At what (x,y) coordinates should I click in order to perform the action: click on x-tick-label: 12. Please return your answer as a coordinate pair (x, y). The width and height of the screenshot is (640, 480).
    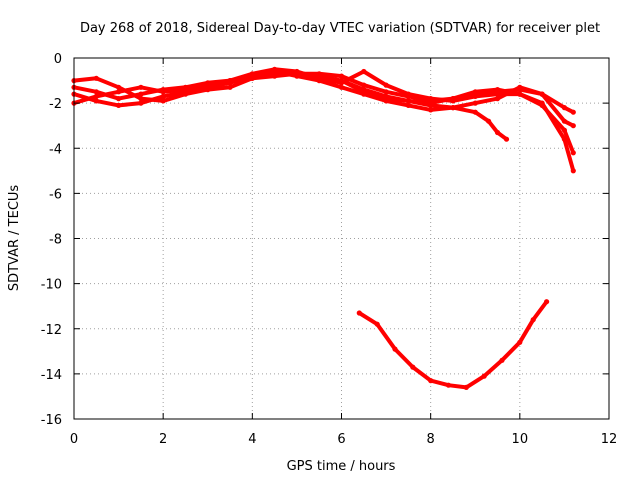
    Looking at the image, I should click on (609, 439).